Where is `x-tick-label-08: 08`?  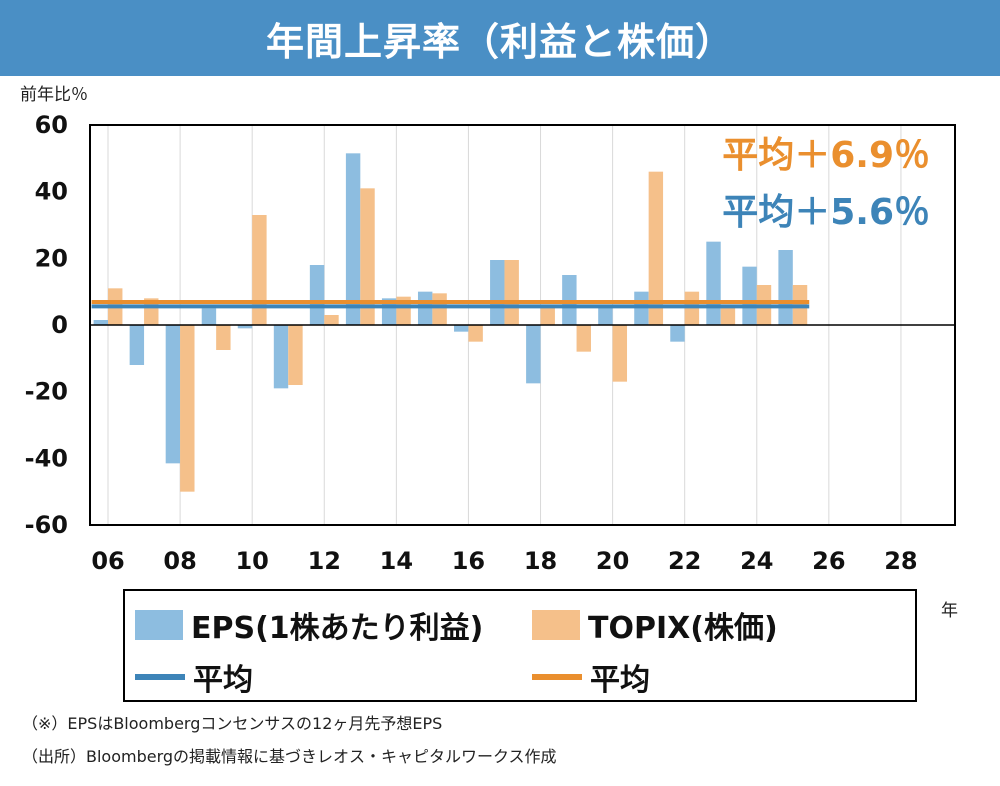
x-tick-label-08: 08 is located at coordinates (179, 561).